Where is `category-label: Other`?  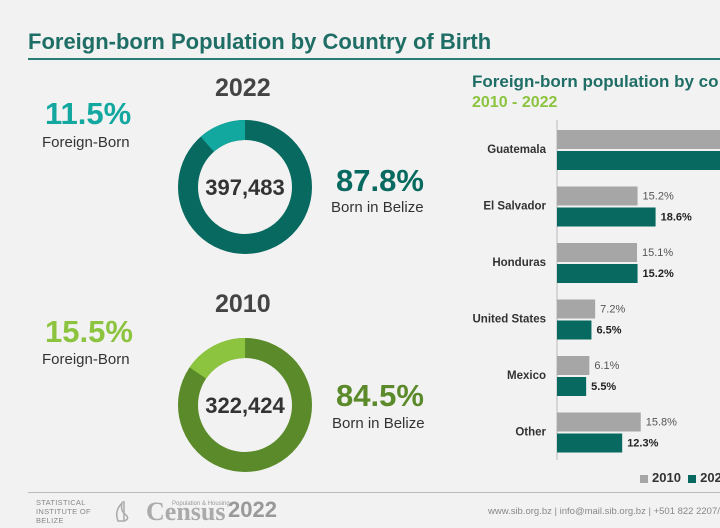
category-label: Other is located at coordinates (530, 433).